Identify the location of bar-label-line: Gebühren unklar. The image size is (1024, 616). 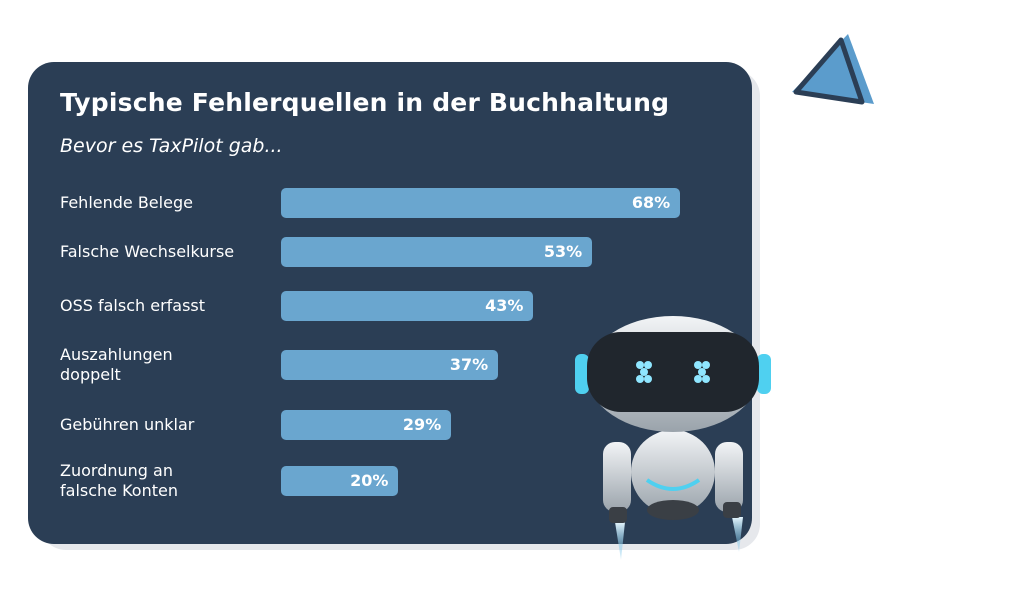
(127, 424).